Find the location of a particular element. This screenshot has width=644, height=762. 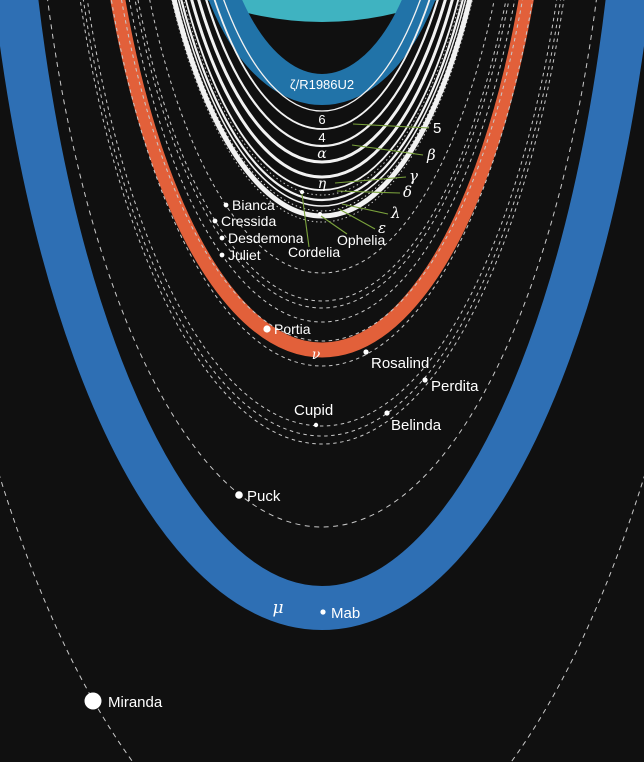

moon-dot-miranda is located at coordinates (93, 701).